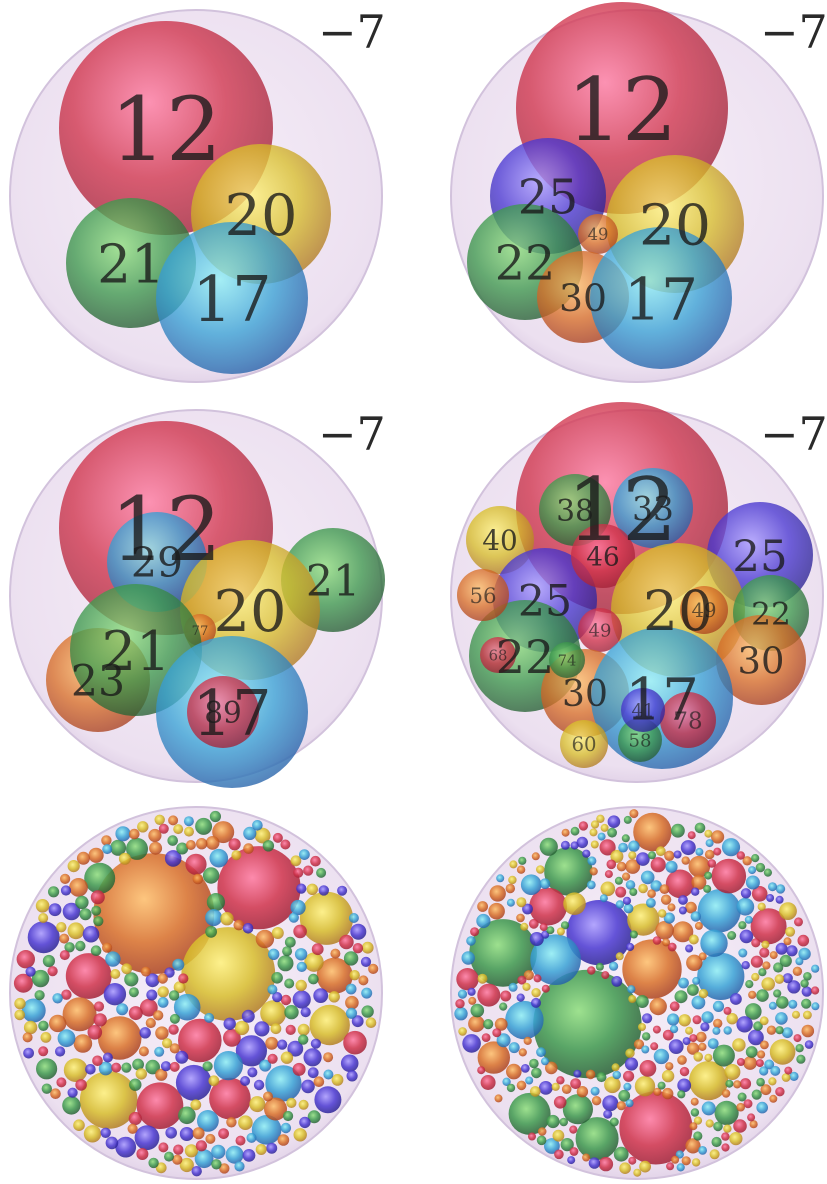 The image size is (827, 1184). Describe the element at coordinates (499, 540) in the screenshot. I see `sphere-number-label: 40` at that location.